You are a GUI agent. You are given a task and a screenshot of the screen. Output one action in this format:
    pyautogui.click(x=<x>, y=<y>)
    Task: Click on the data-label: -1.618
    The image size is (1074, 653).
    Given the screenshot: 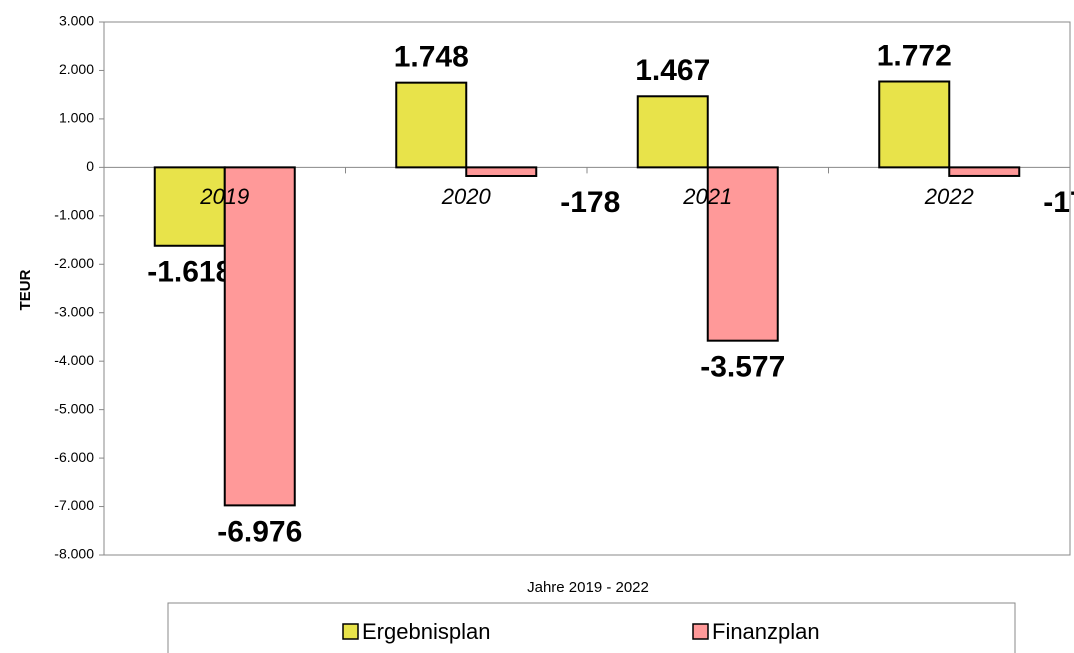 What is the action you would take?
    pyautogui.click(x=189, y=272)
    